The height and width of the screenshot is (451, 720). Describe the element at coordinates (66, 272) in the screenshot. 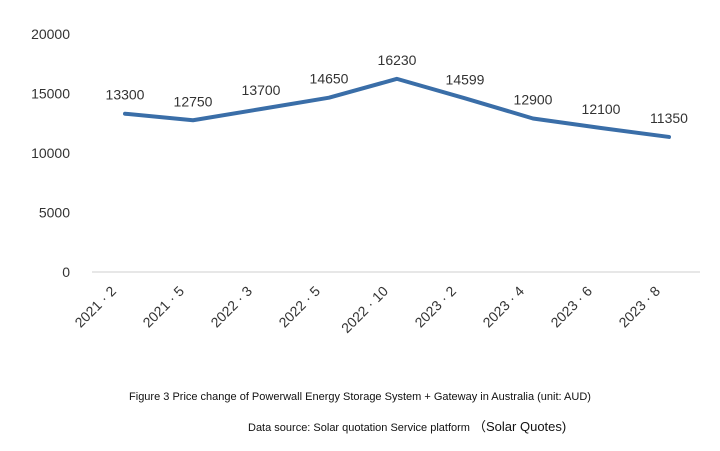

I see `y-tick-label: 0` at that location.